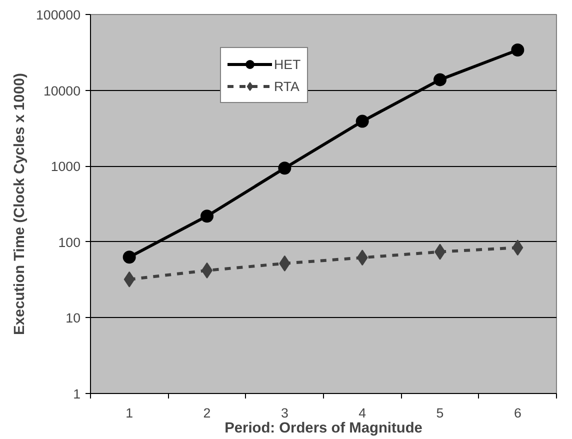  What do you see at coordinates (61, 90) in the screenshot?
I see `y-tick-label: 10000` at bounding box center [61, 90].